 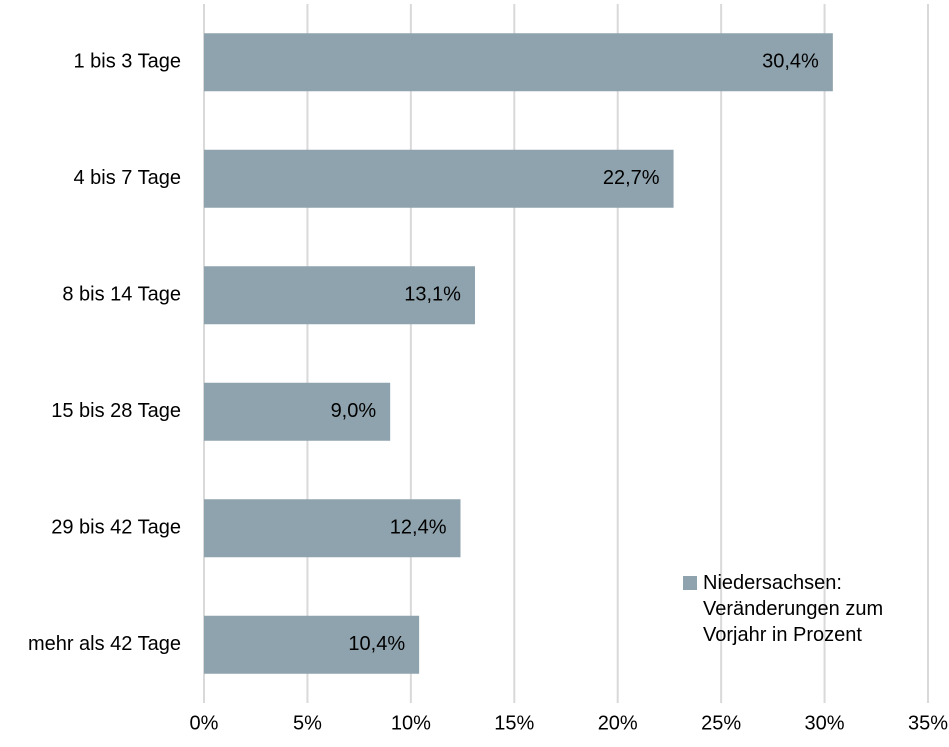 What do you see at coordinates (721, 723) in the screenshot?
I see `x-tick-label: 25%` at bounding box center [721, 723].